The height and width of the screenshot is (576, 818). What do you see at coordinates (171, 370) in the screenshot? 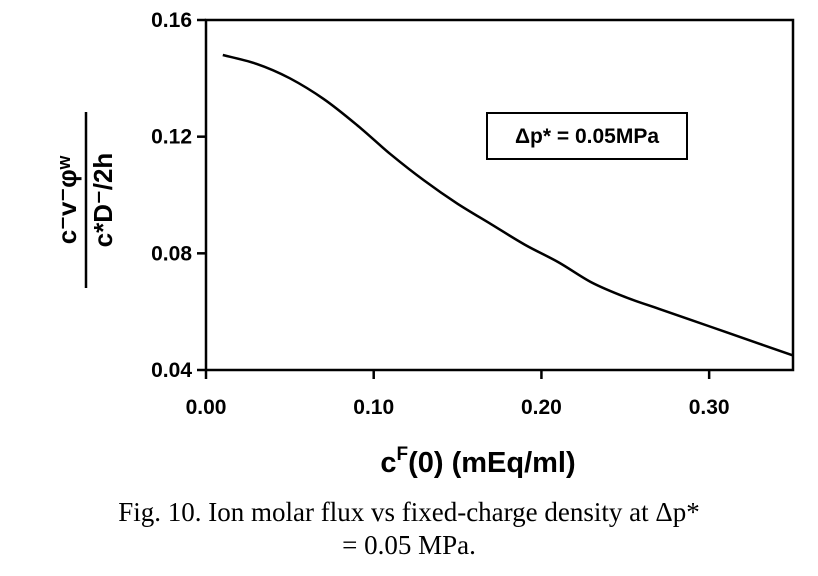
I see `y-tick-label: 0.04` at bounding box center [171, 370].